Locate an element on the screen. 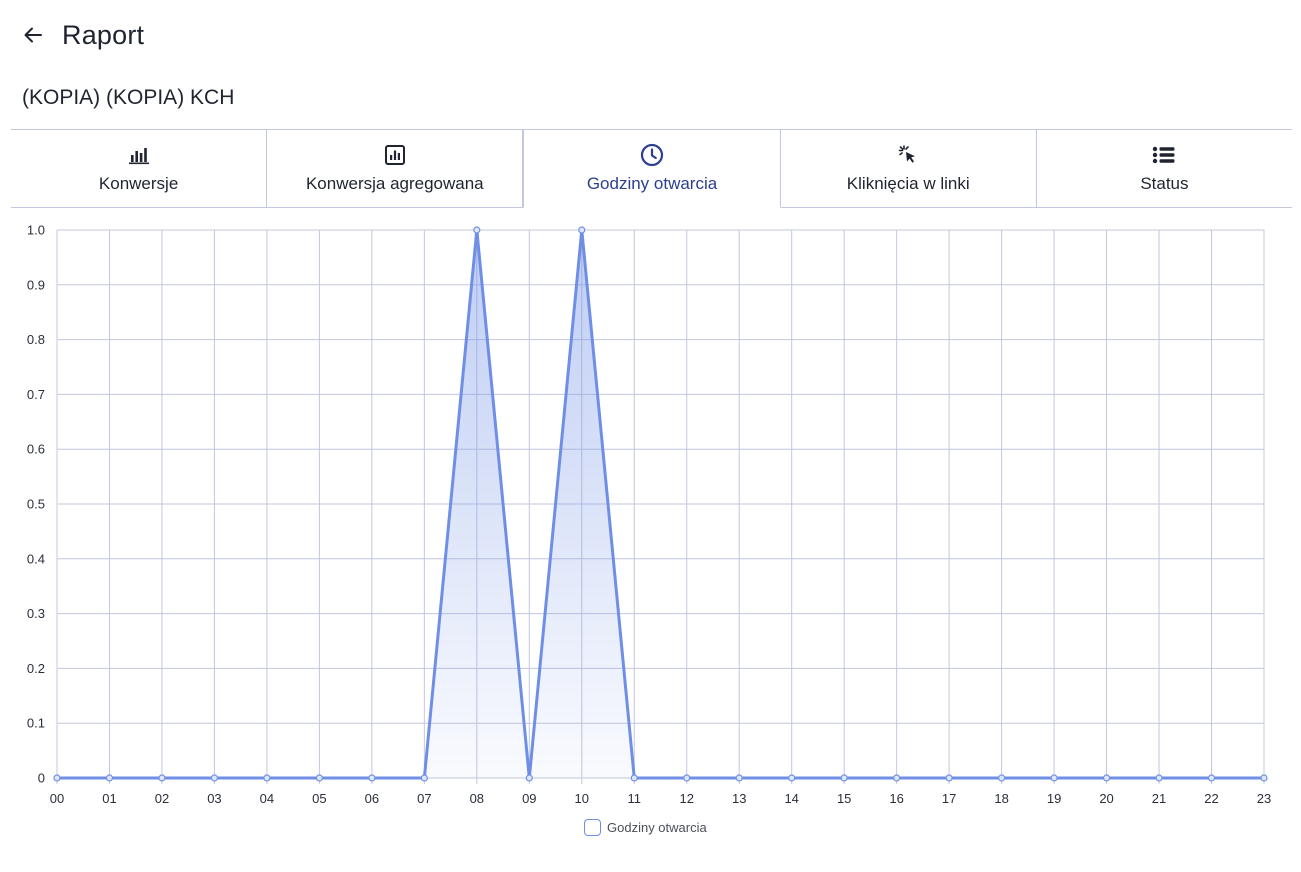 This screenshot has height=872, width=1301. x-tick-label: 02 is located at coordinates (162, 798).